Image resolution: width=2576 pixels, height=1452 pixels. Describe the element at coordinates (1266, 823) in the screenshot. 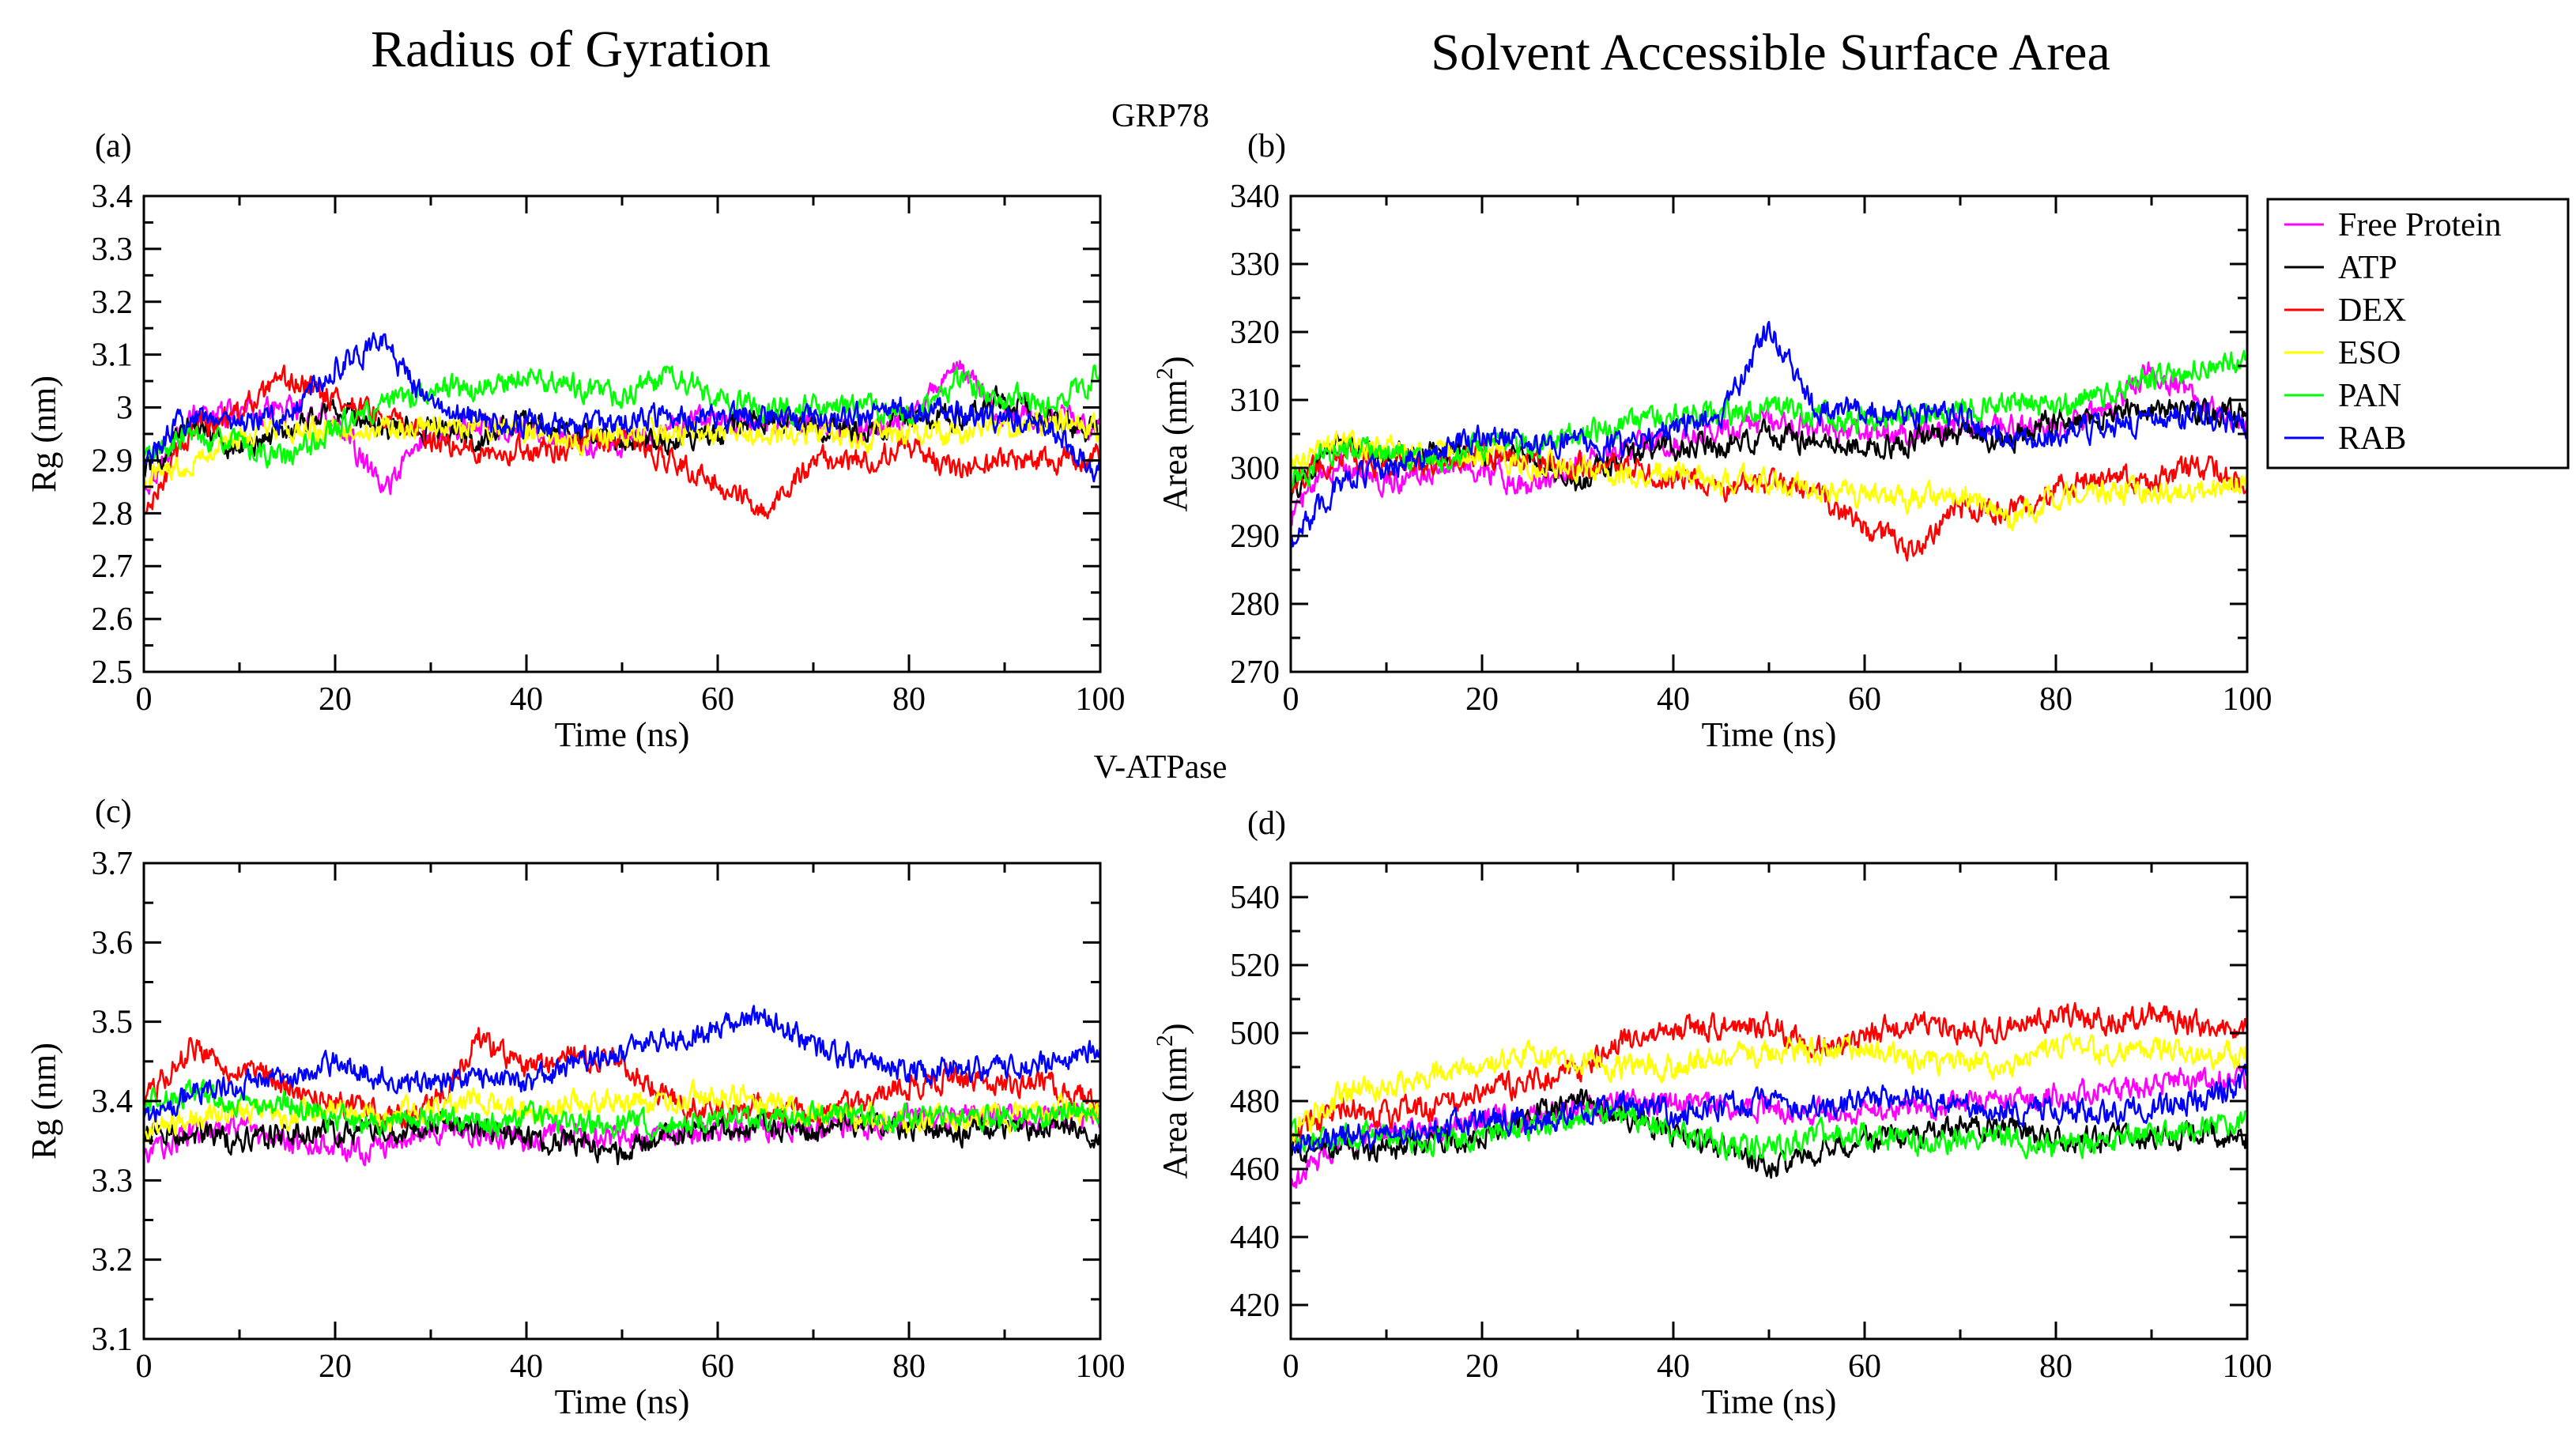

I see `panel-label: (d)` at that location.